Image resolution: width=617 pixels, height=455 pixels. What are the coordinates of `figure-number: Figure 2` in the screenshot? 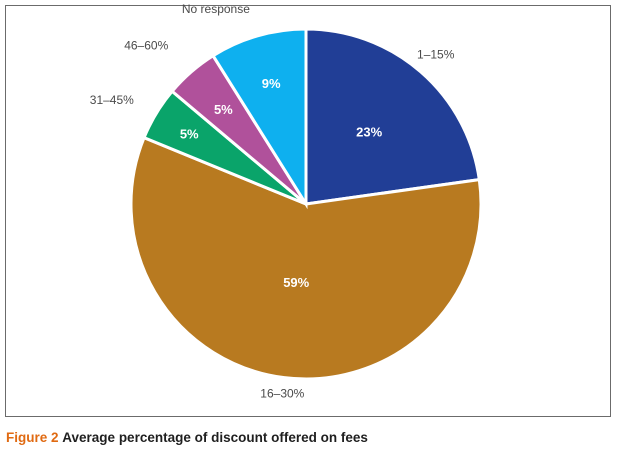 It's located at (32, 437).